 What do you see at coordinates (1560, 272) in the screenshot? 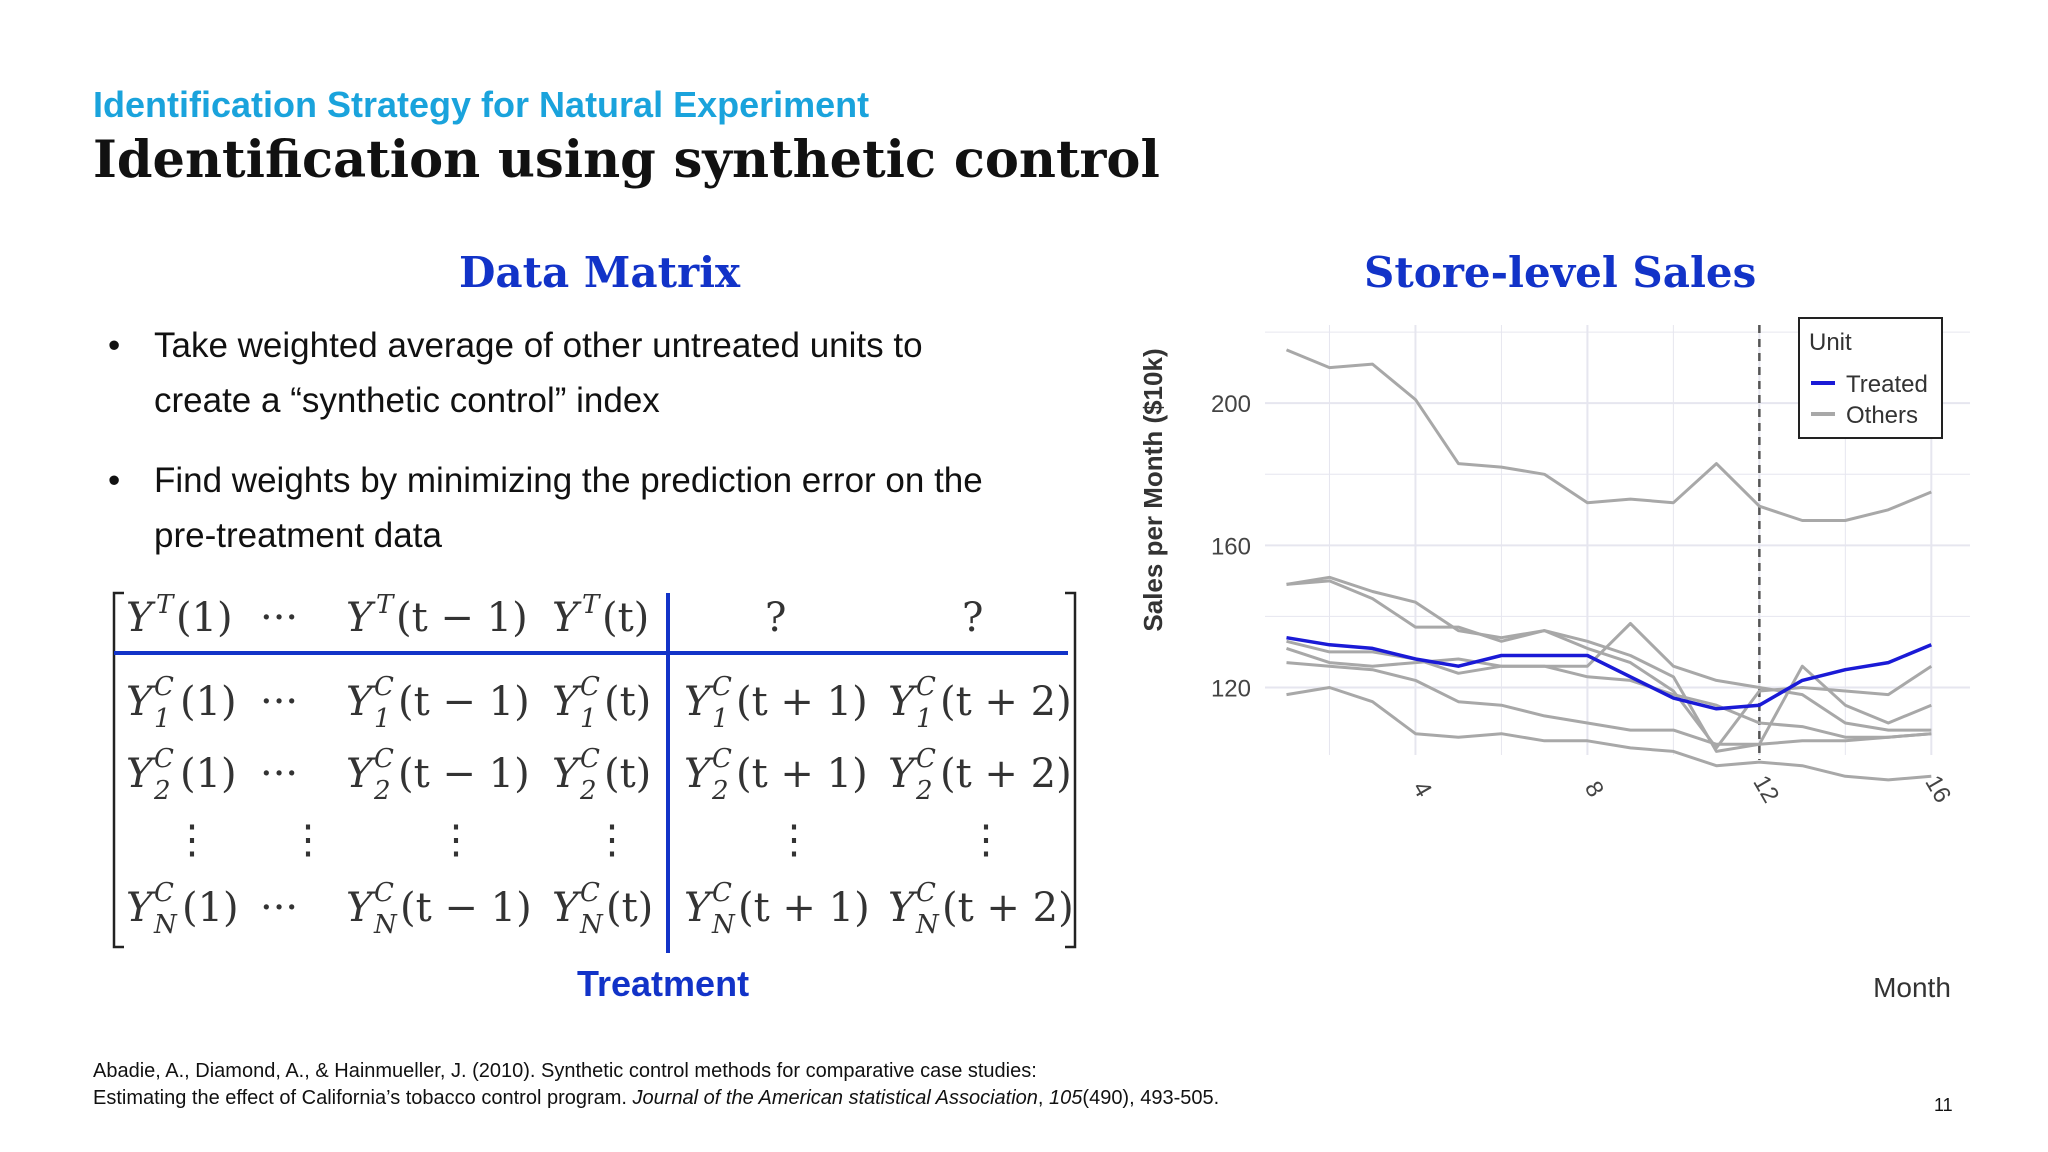
I see `store-sales-heading: Store-level Sales` at bounding box center [1560, 272].